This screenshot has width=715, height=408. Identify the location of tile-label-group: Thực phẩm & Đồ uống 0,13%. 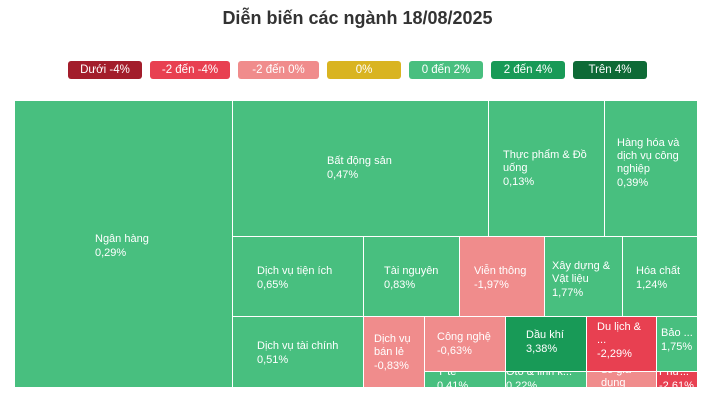
(551, 169).